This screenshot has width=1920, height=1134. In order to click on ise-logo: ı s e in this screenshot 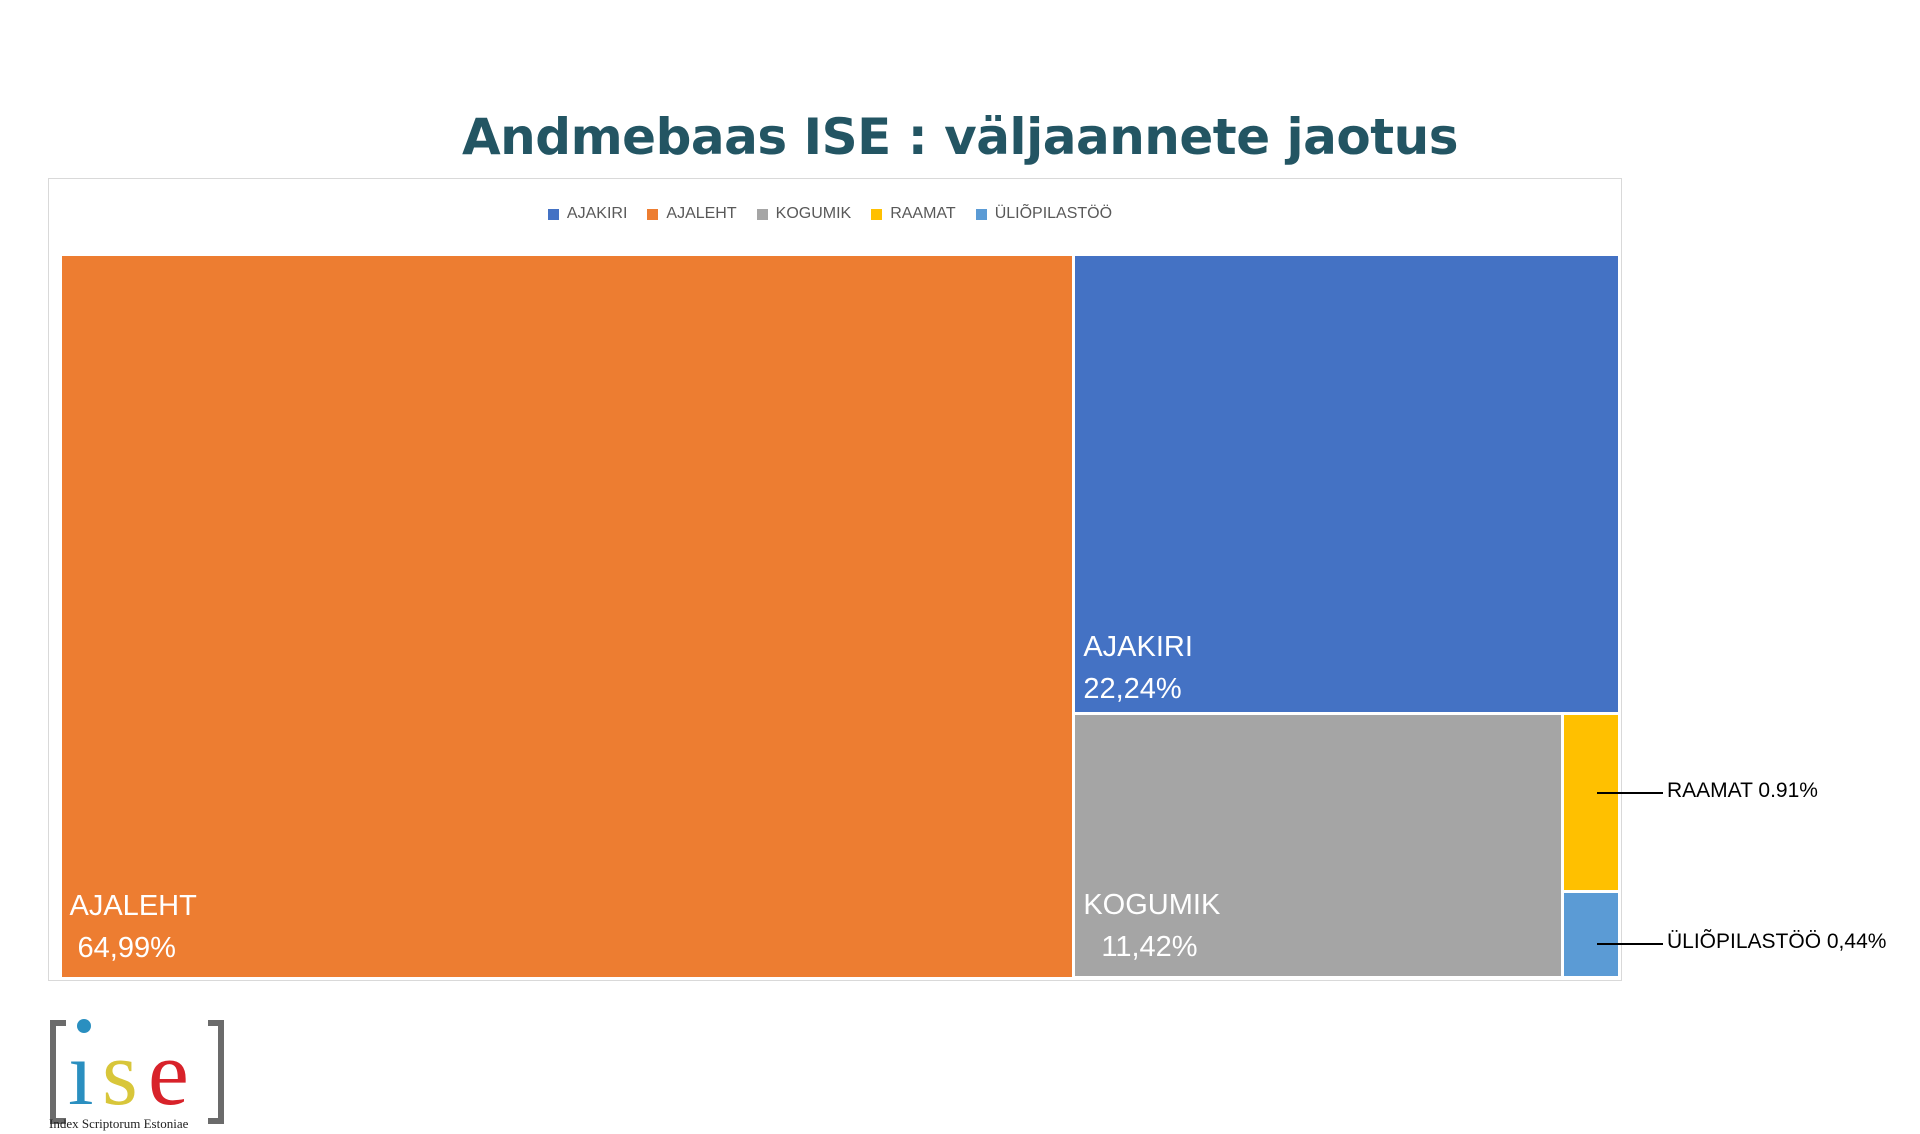, I will do `click(137, 1071)`.